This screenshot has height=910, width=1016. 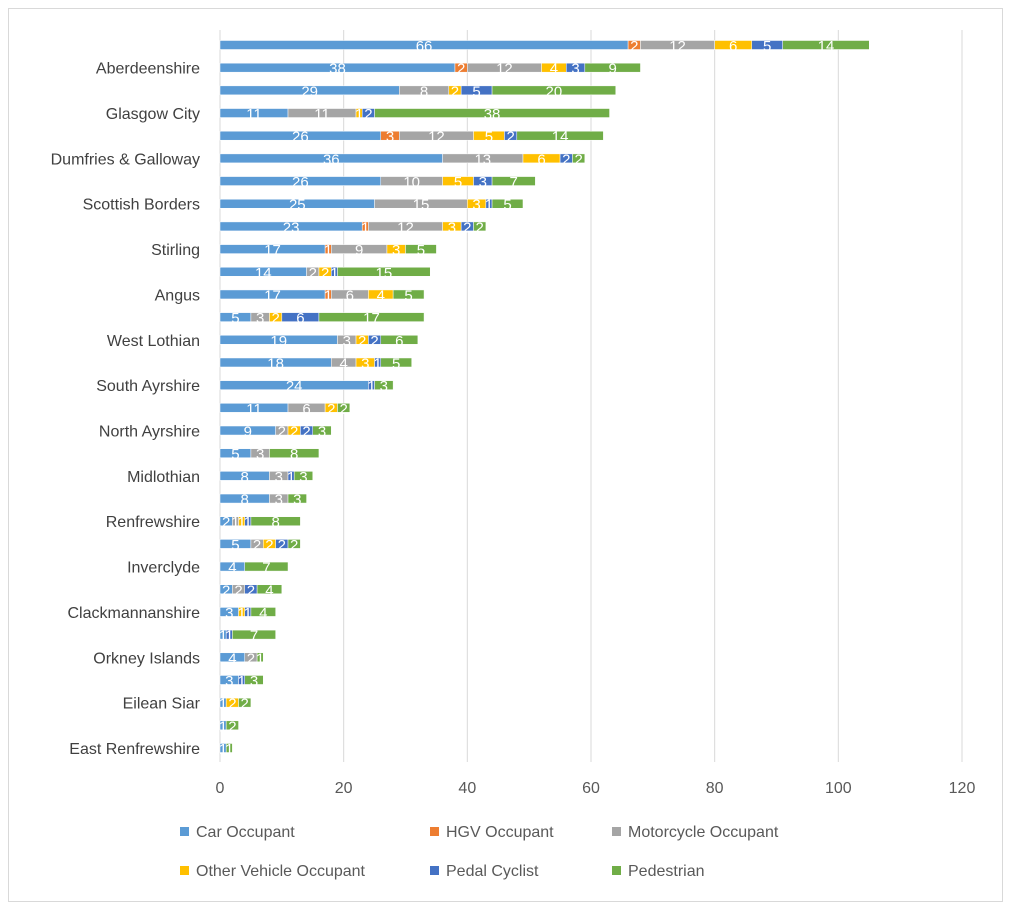 What do you see at coordinates (591, 788) in the screenshot?
I see `x-tick-label: 60` at bounding box center [591, 788].